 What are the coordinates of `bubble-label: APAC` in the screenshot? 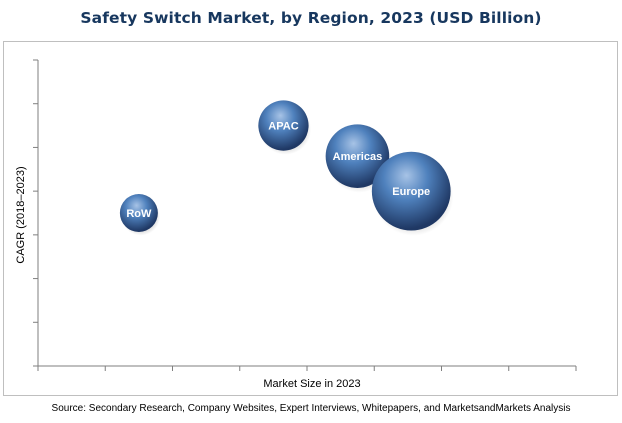 It's located at (283, 127).